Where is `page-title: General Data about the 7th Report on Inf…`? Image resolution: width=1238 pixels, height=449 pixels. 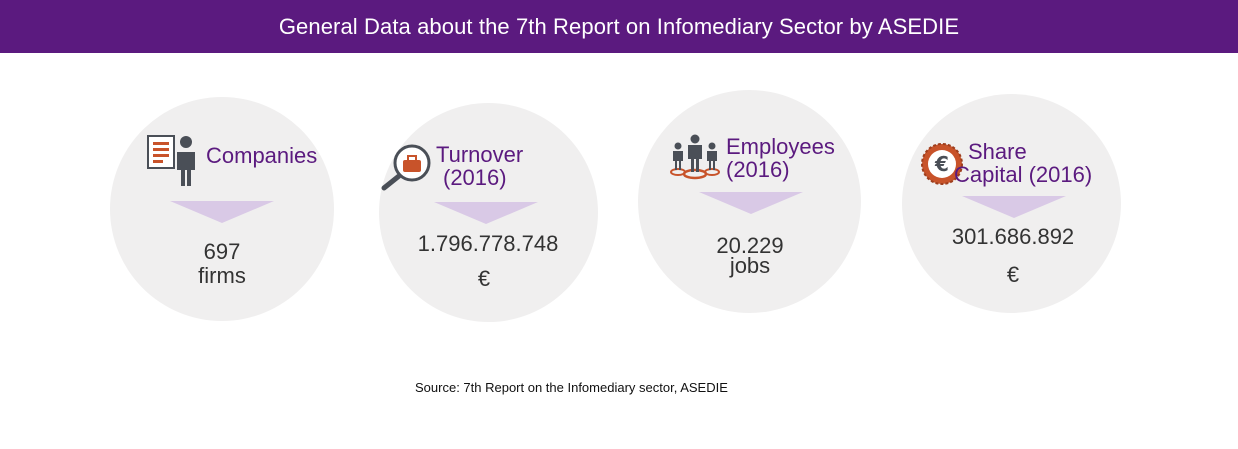
page-title: General Data about the 7th Report on Inf… is located at coordinates (619, 26).